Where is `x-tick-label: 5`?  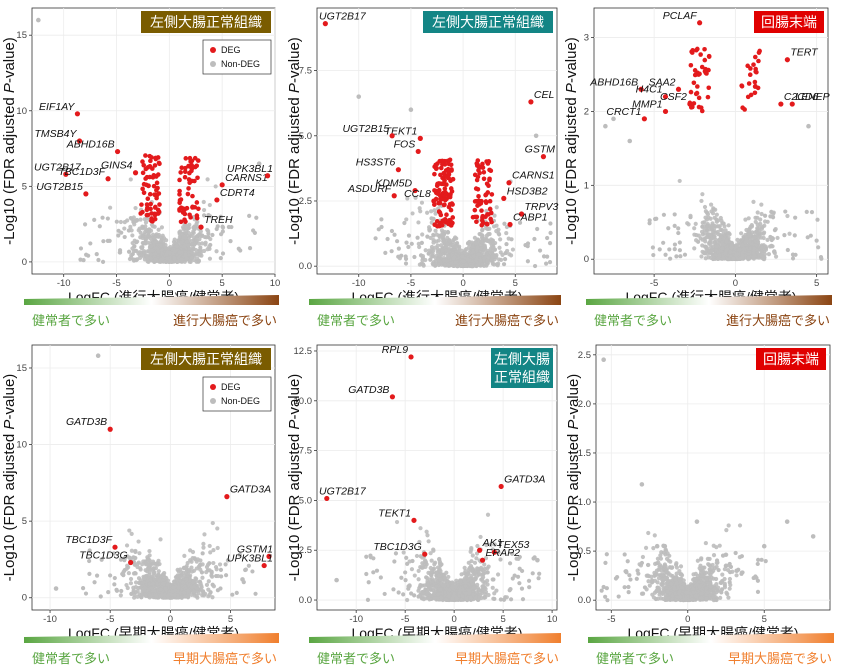 x-tick-label: 5 is located at coordinates (222, 283).